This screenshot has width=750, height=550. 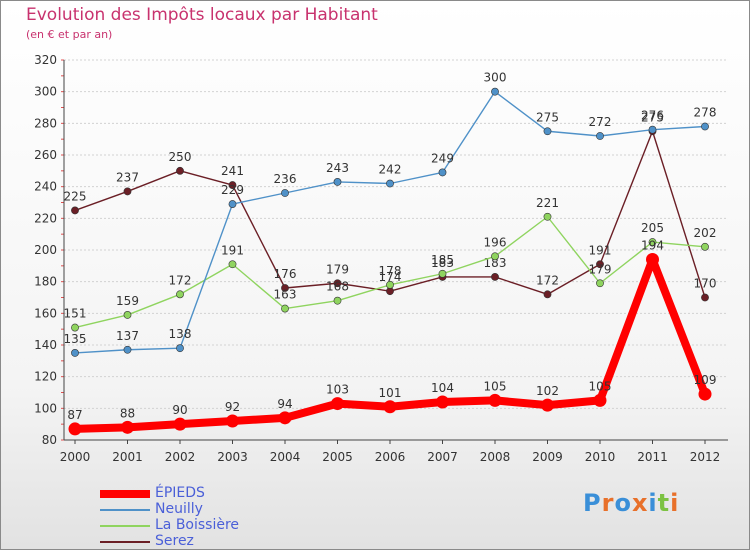 I want to click on data-label-serez: 225, so click(x=75, y=196).